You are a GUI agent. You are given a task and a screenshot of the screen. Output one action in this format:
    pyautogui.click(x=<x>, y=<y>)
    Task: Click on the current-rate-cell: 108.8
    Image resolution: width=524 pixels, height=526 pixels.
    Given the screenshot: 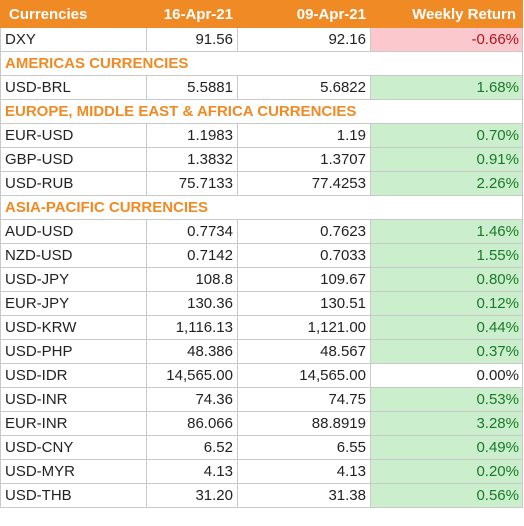 What is the action you would take?
    pyautogui.click(x=192, y=279)
    